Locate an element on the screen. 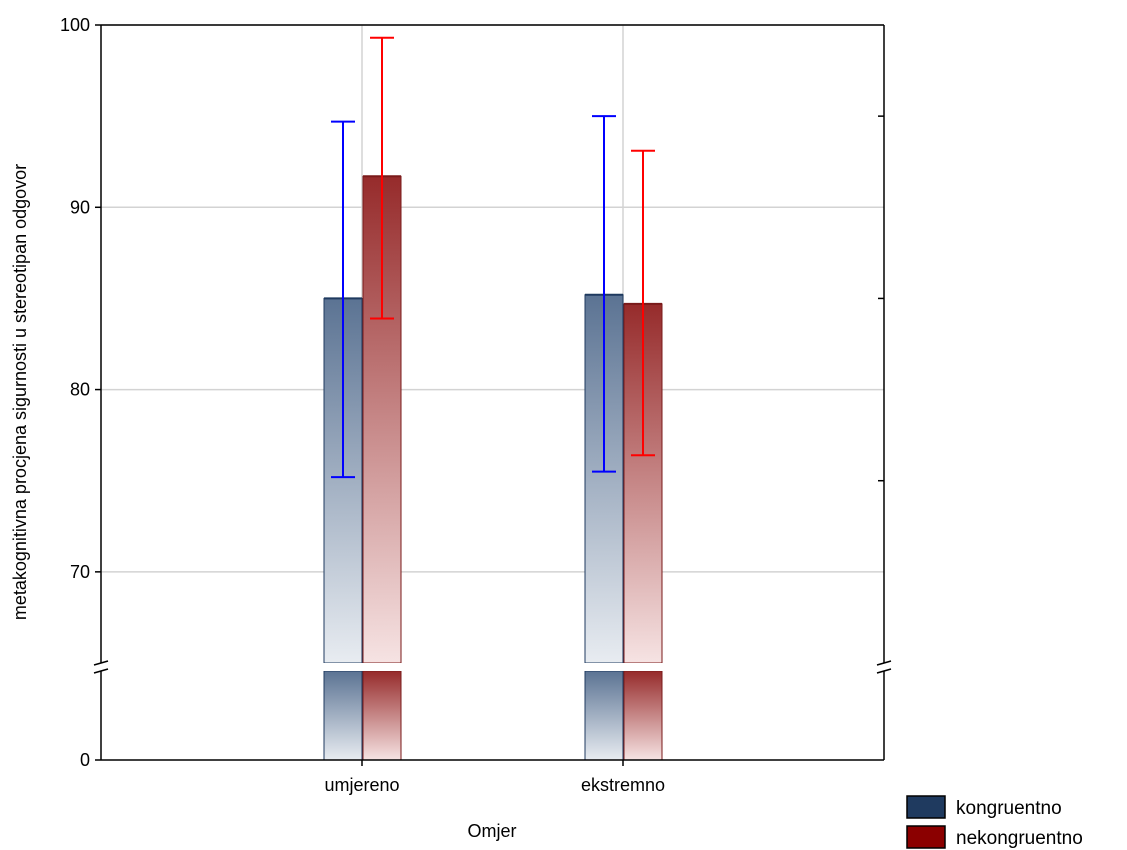  bar-base-kongruentno-ekstremno is located at coordinates (604, 715).